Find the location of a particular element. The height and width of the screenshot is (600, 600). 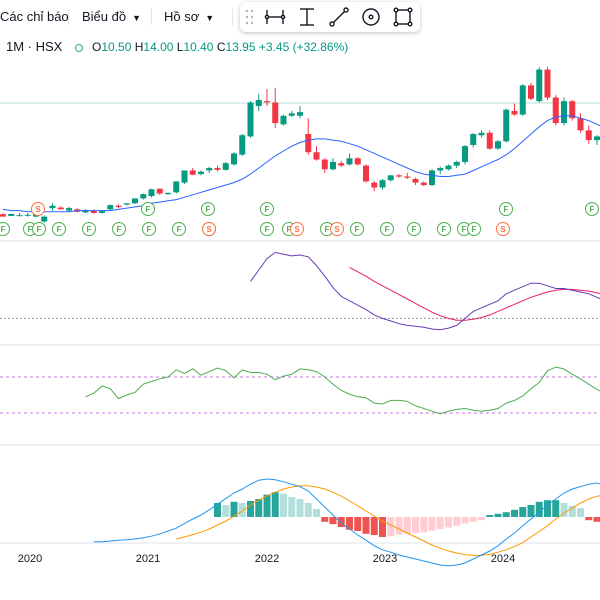

macd-pane is located at coordinates (346, 522).